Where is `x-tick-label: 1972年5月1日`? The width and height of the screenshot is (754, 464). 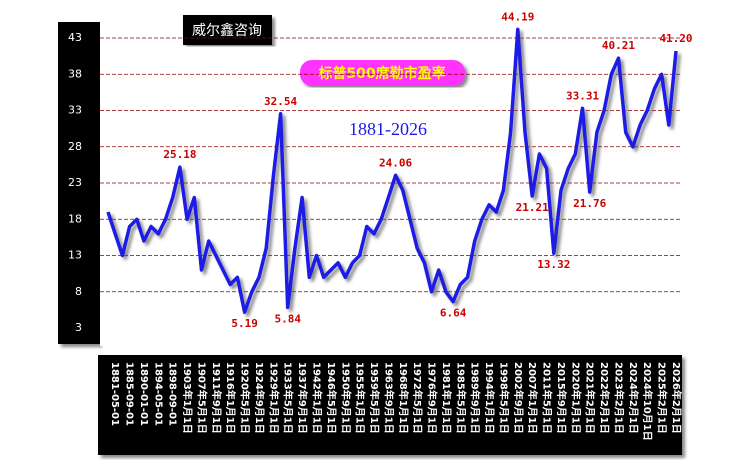 x-tick-label: 1972年5月1日 is located at coordinates (417, 398).